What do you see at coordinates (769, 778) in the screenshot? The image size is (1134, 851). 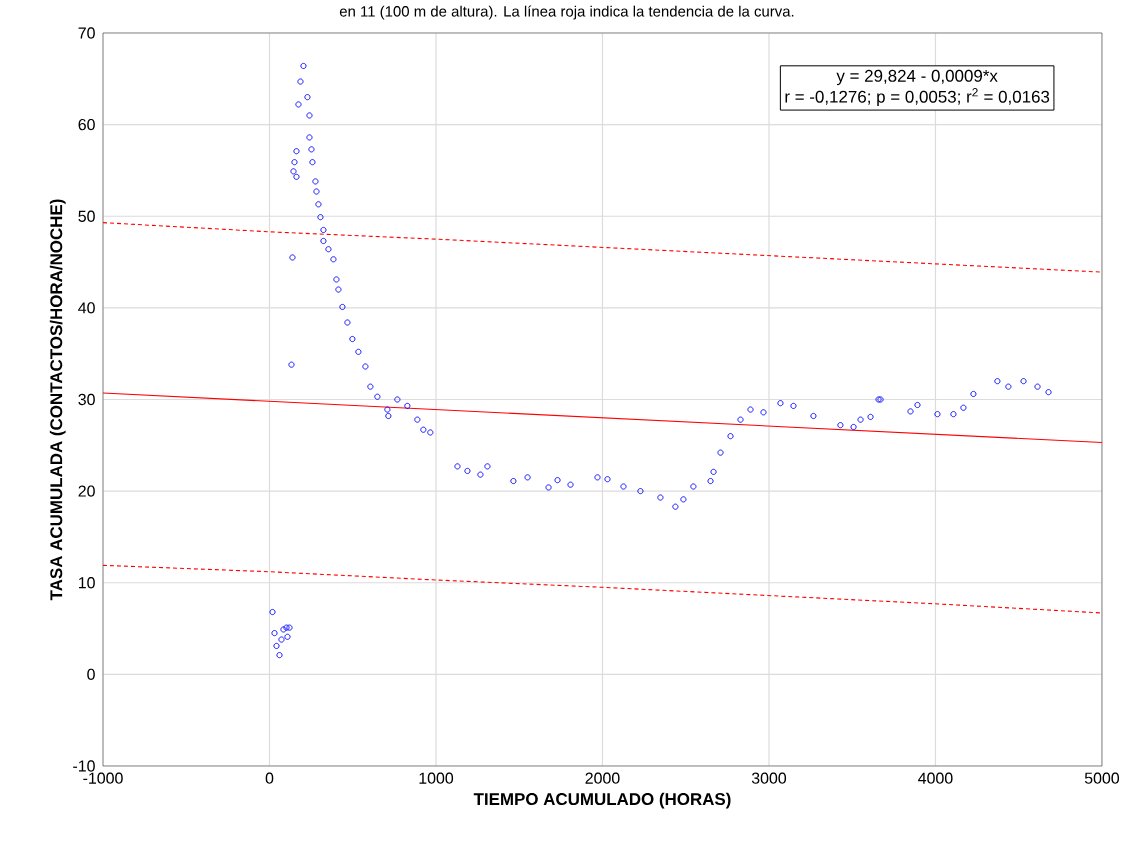 I see `x-tick-label: 3000` at bounding box center [769, 778].